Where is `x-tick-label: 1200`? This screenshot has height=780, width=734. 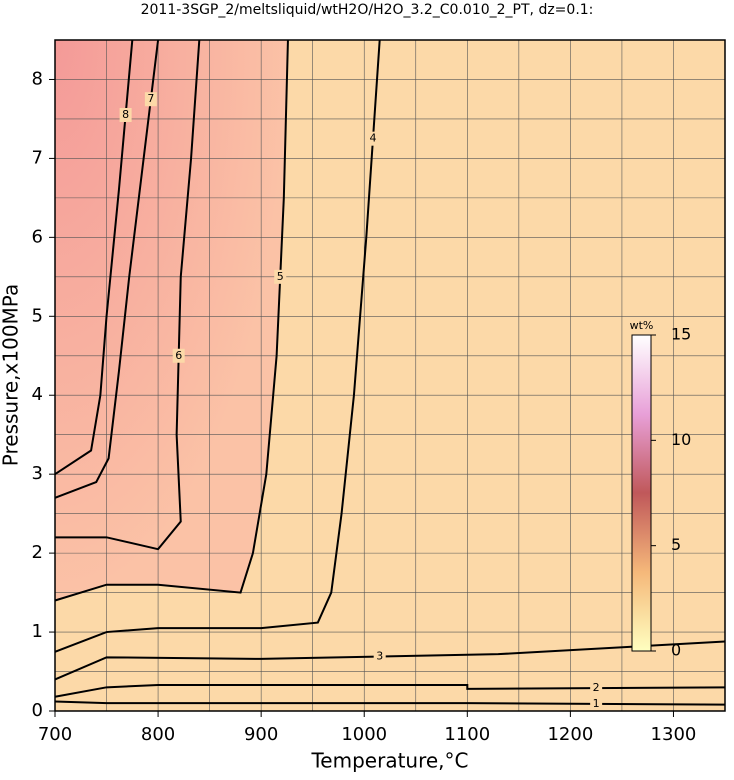 x-tick-label: 1200 is located at coordinates (570, 734).